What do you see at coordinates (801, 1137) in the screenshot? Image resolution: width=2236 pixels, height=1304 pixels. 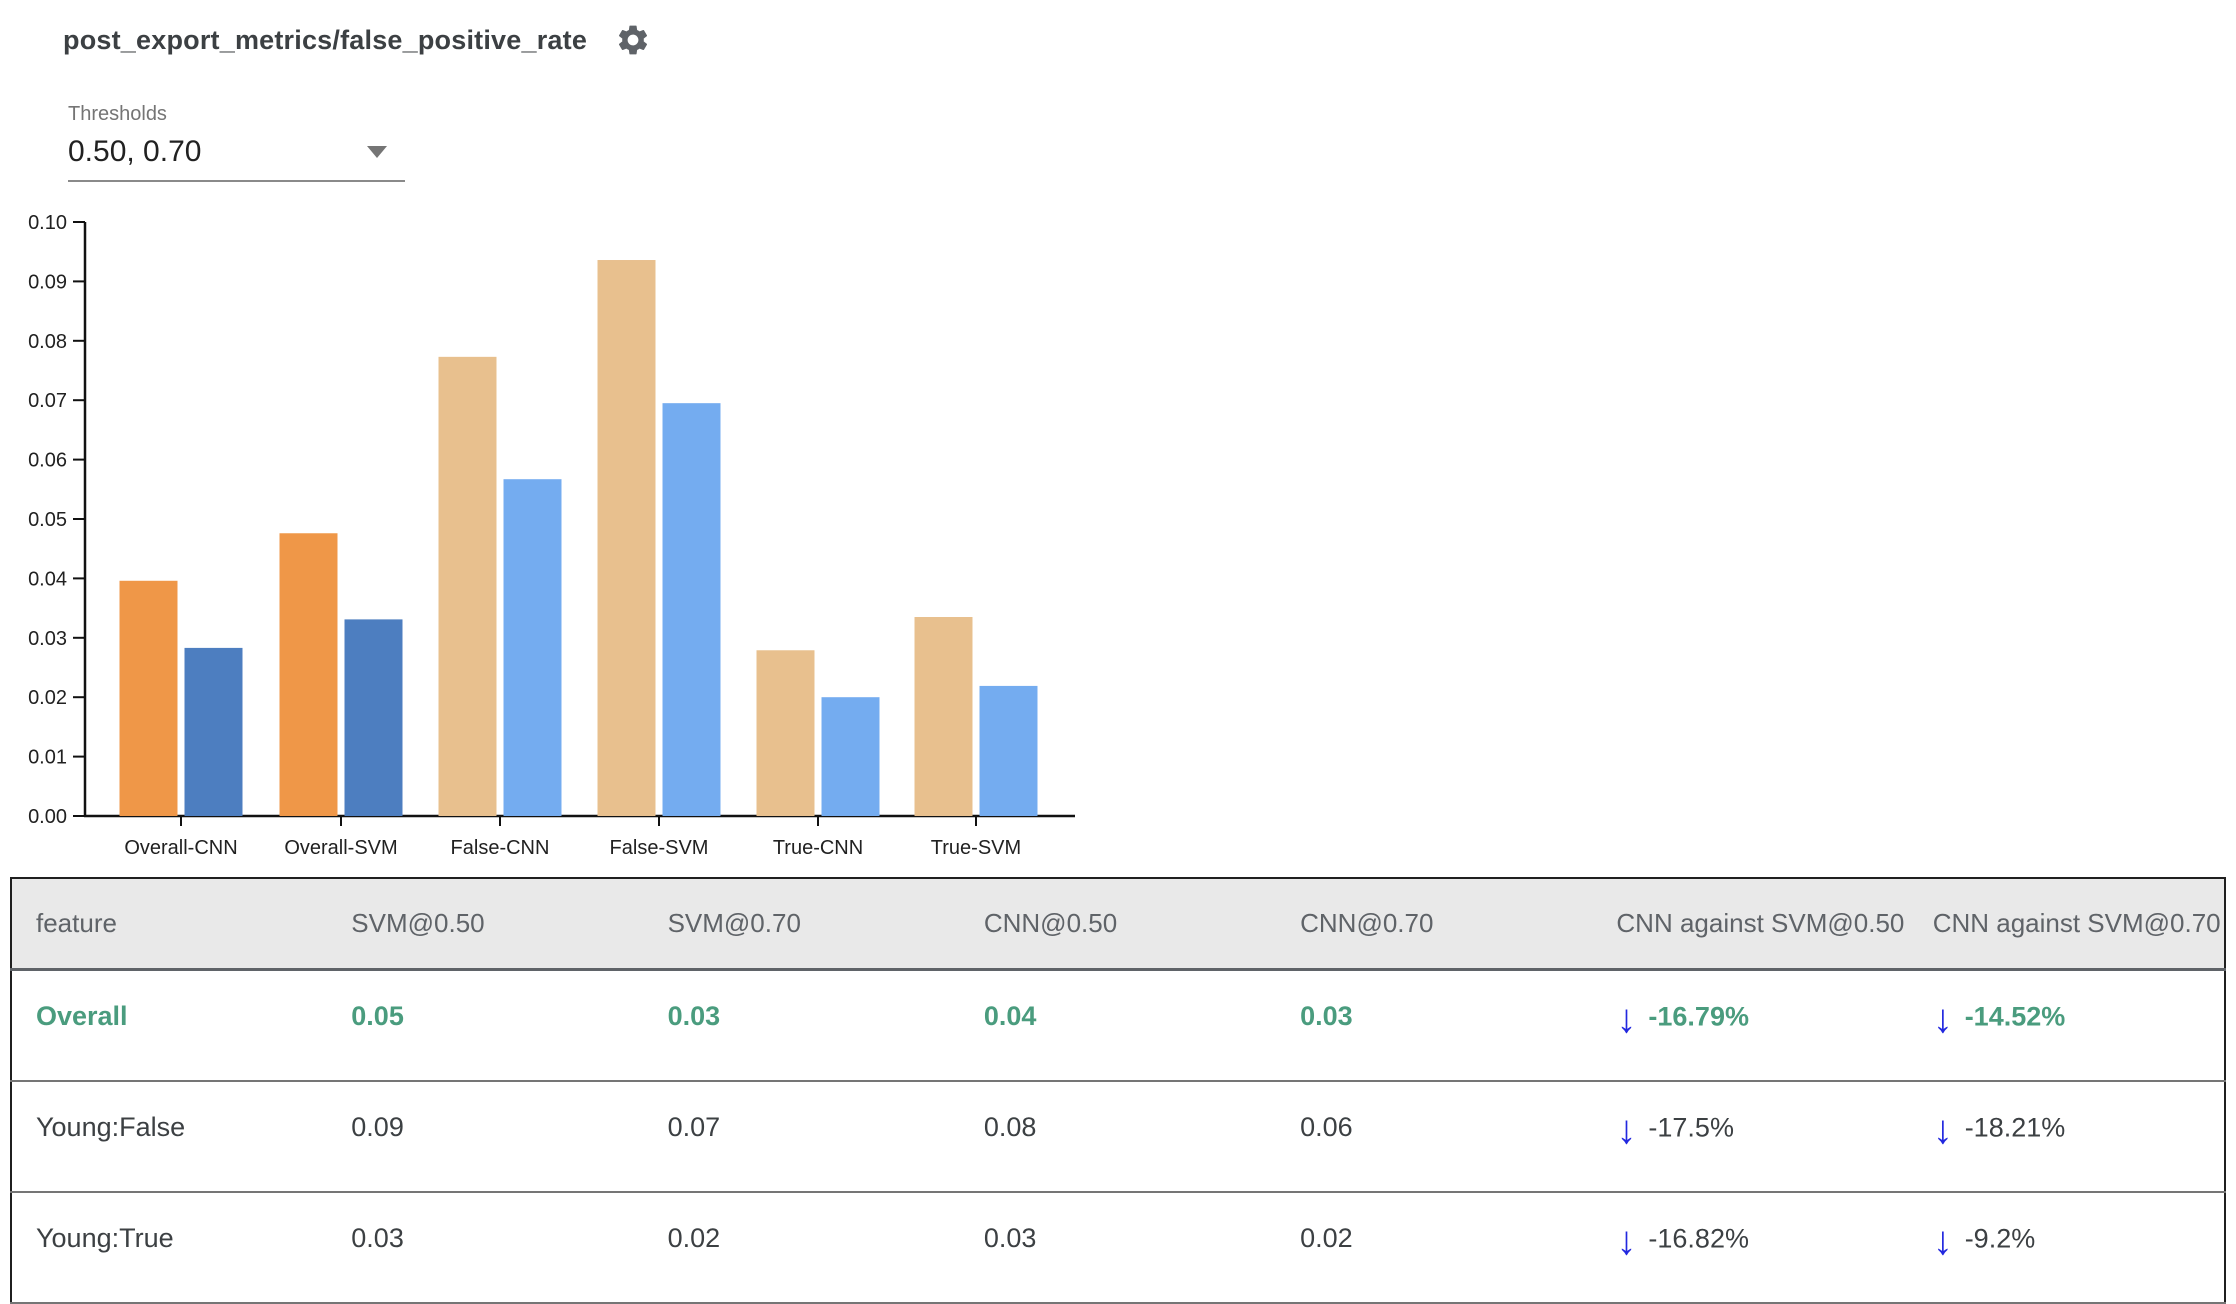 I see `metric-value-cell: 0.07` at bounding box center [801, 1137].